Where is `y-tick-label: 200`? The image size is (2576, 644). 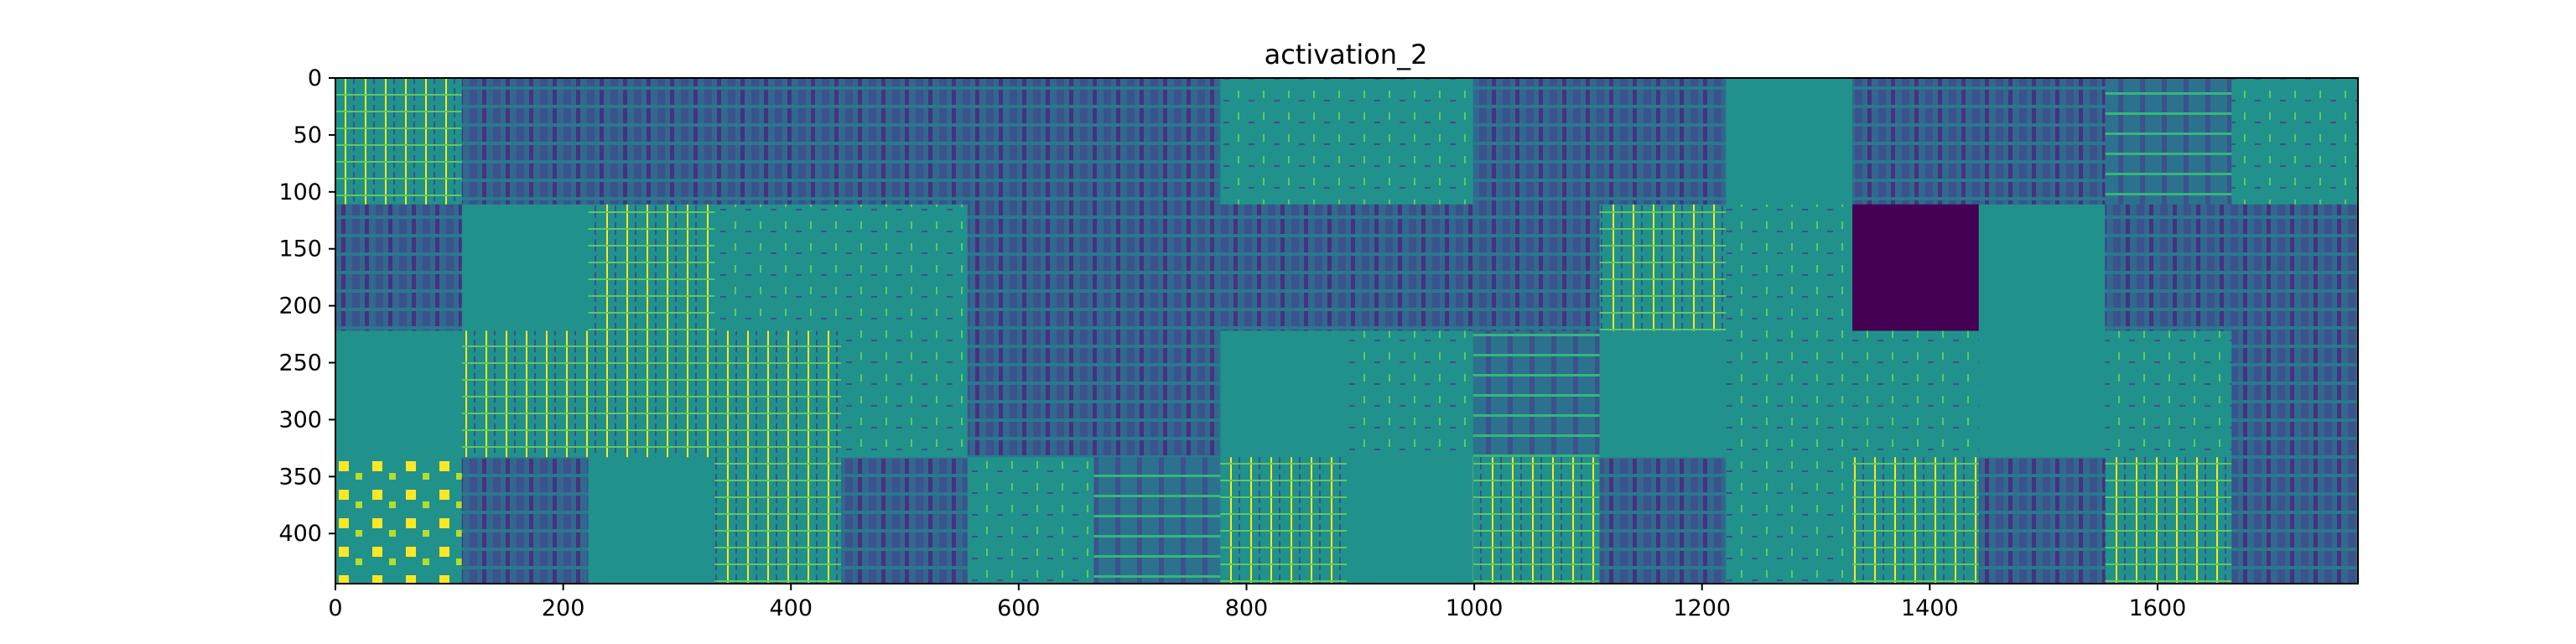
y-tick-label: 200 is located at coordinates (300, 306).